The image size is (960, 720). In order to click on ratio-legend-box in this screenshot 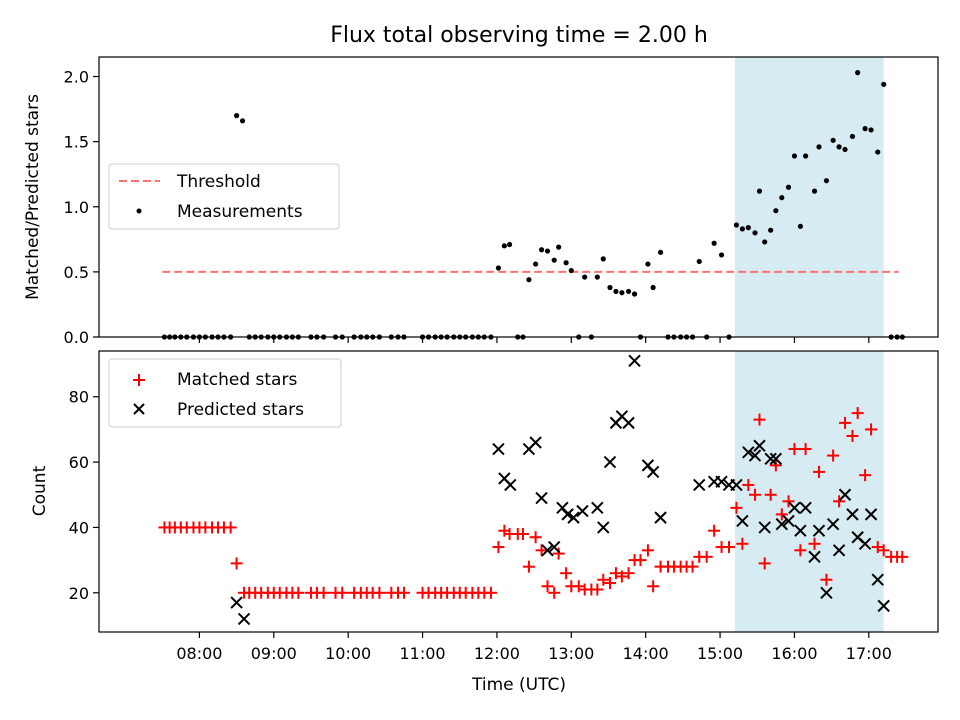, I will do `click(224, 196)`.